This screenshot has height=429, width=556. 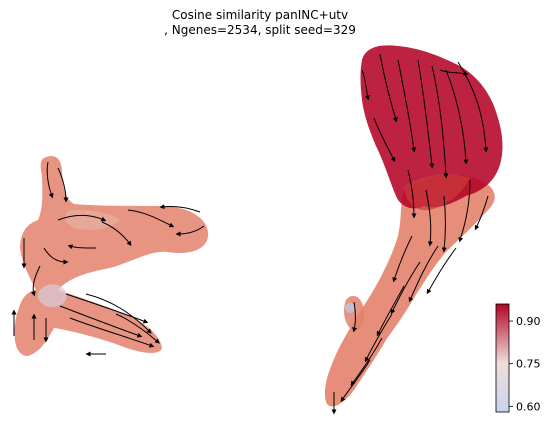 I want to click on colorbar: 0.60 0.75 0.90, so click(x=518, y=358).